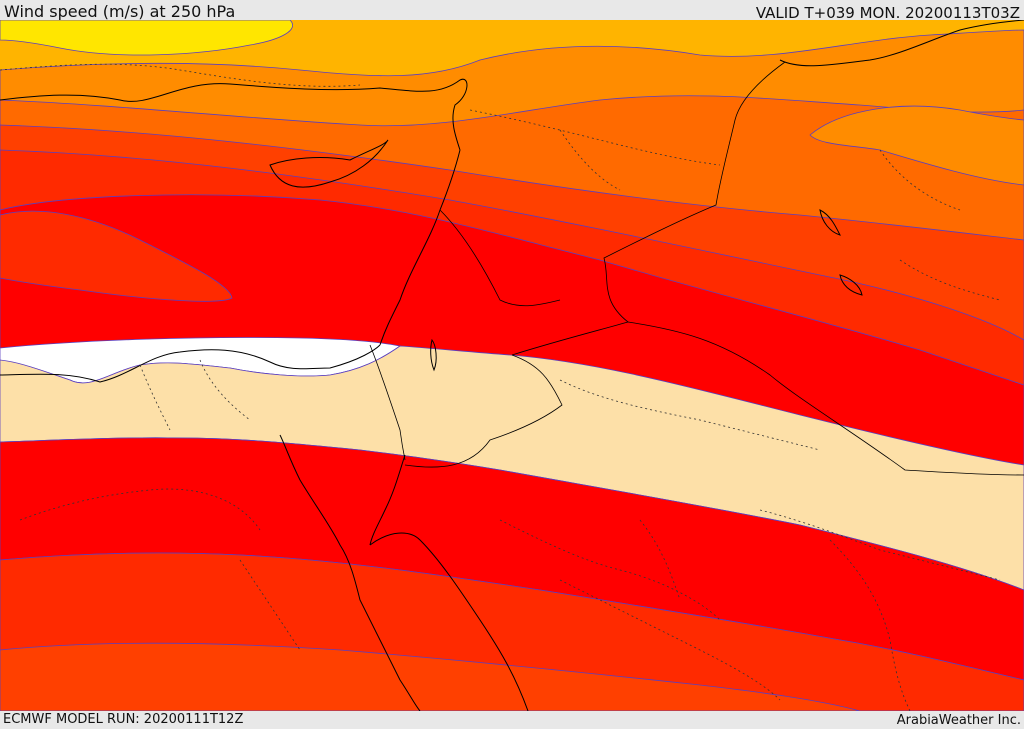 This screenshot has width=1024, height=729. What do you see at coordinates (146, 38) in the screenshot?
I see `band-yellow` at bounding box center [146, 38].